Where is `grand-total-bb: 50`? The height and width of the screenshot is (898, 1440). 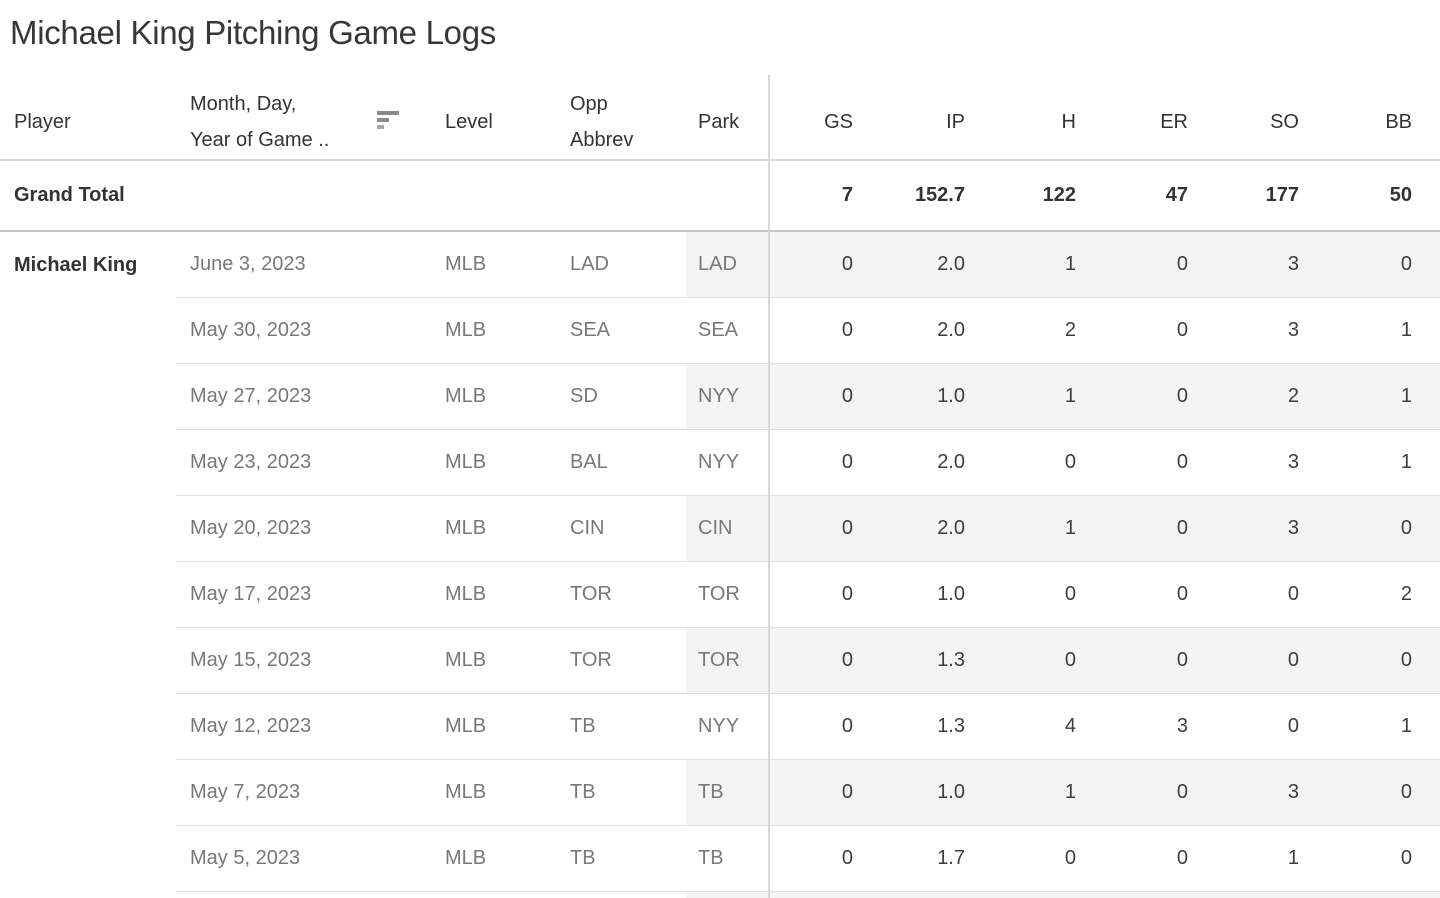 grand-total-bb: 50 is located at coordinates (1400, 195).